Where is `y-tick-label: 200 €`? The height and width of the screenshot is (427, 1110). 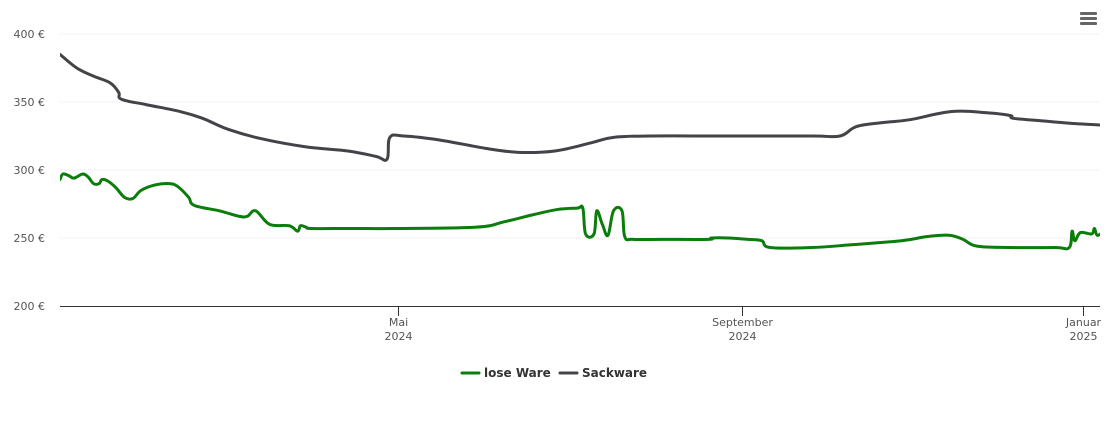 y-tick-label: 200 € is located at coordinates (30, 306).